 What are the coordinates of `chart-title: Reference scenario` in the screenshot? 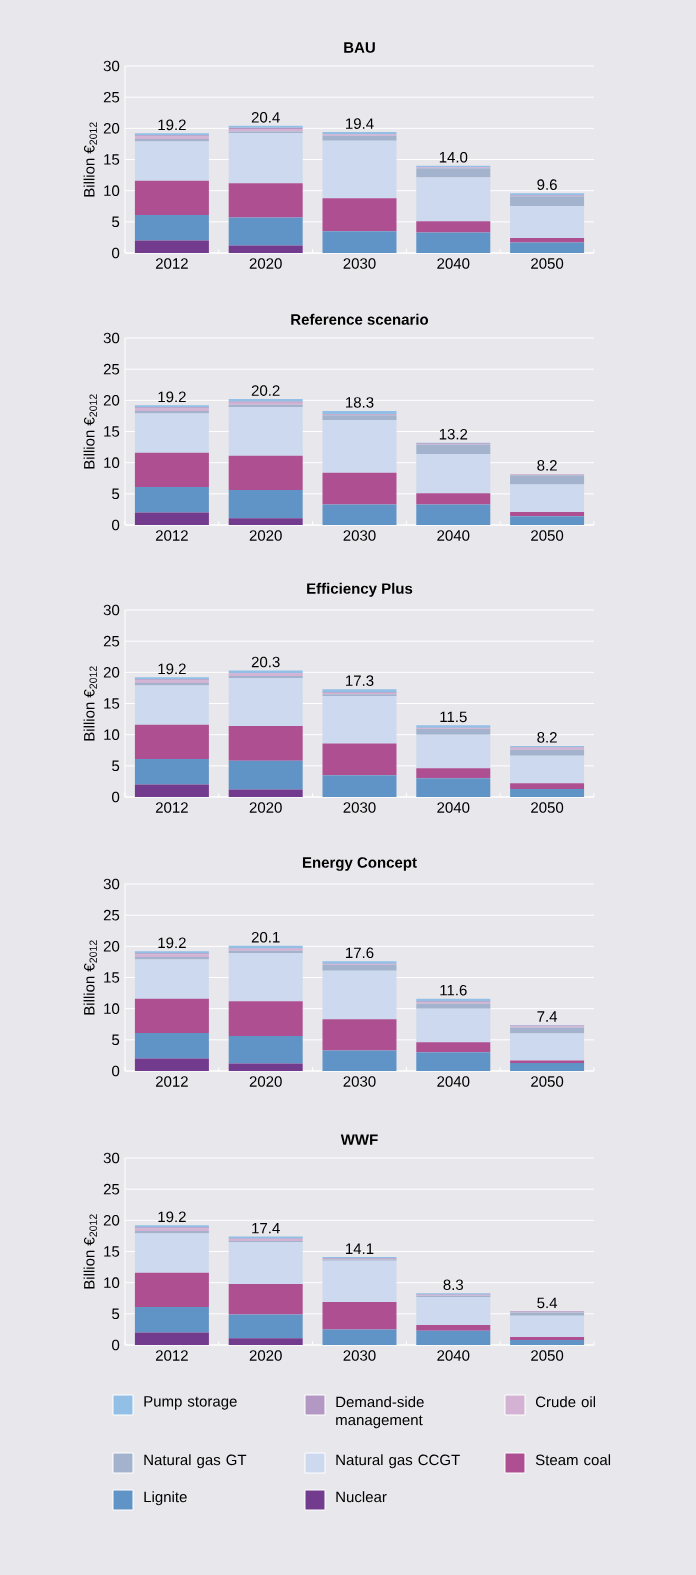 It's located at (360, 319).